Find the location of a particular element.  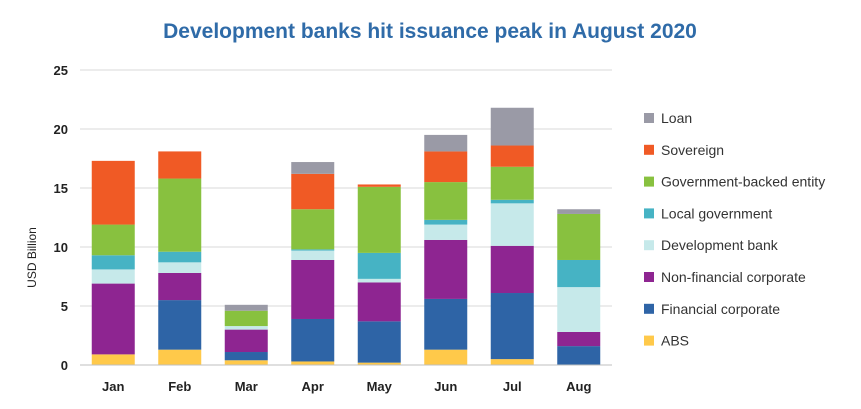

y-tick-label: 25 is located at coordinates (61, 70).